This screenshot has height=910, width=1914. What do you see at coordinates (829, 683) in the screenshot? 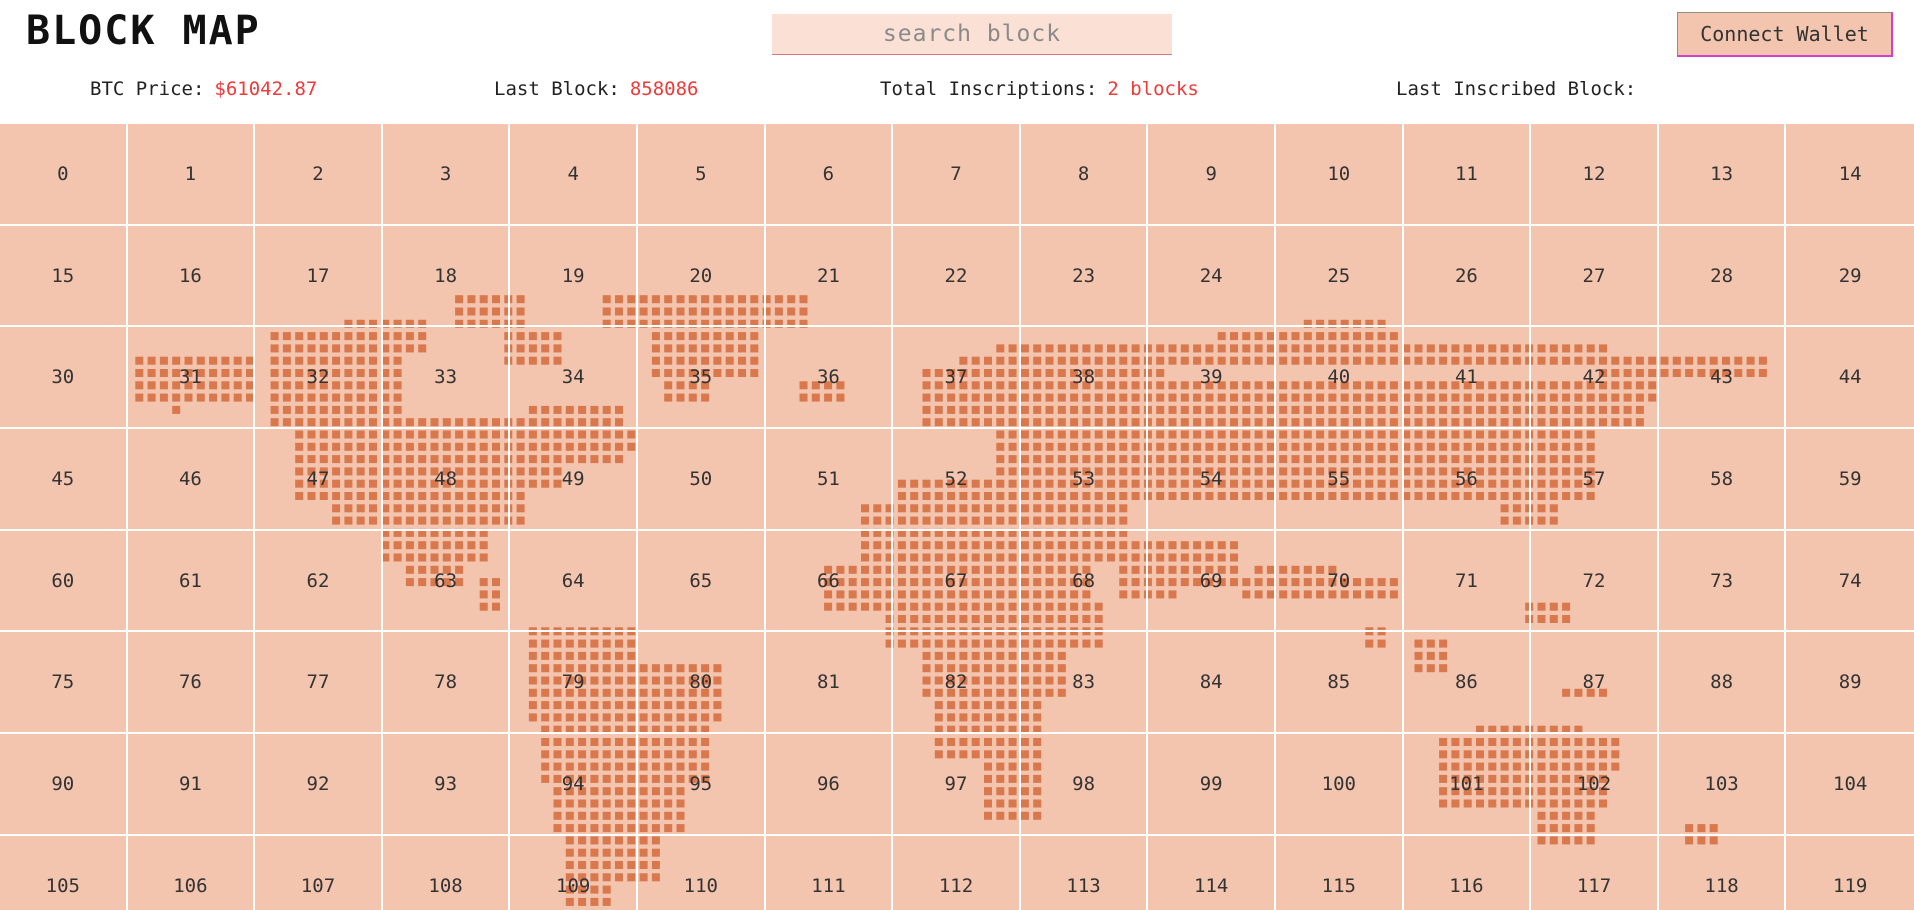
I see `block-cell: 81` at bounding box center [829, 683].